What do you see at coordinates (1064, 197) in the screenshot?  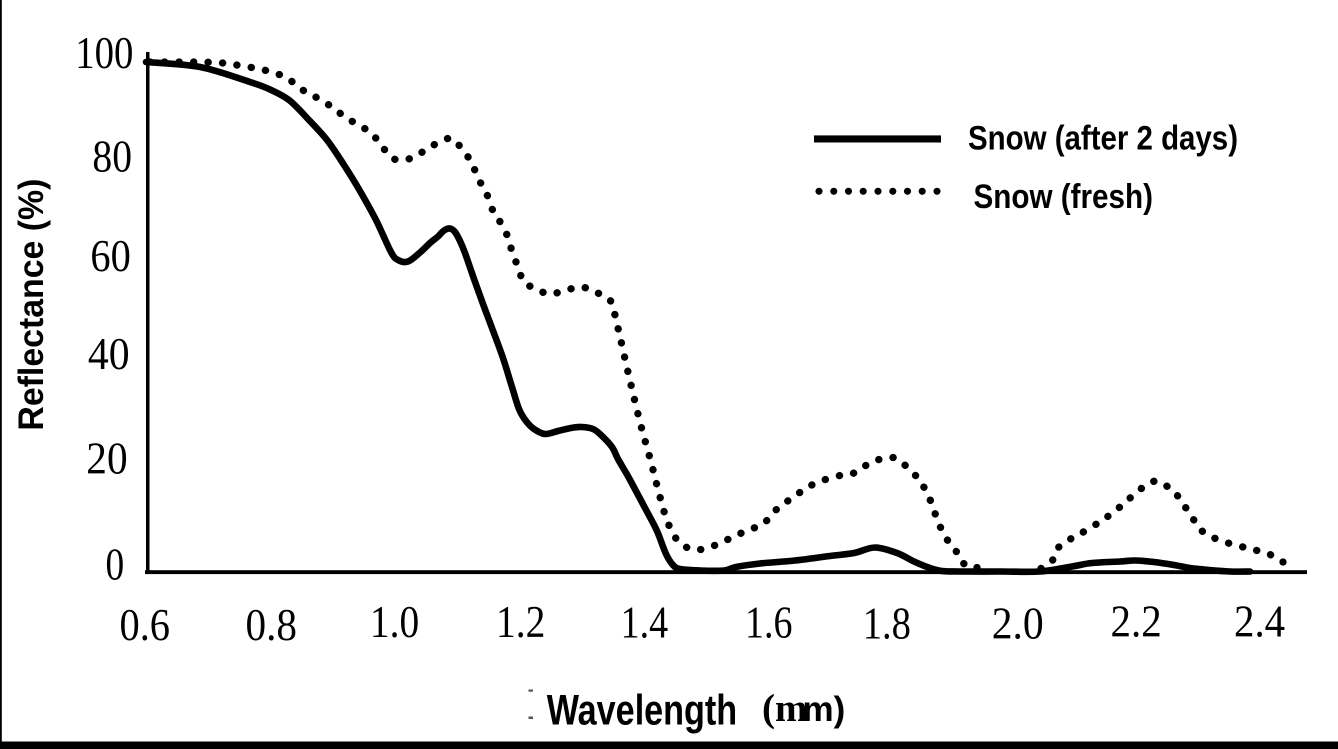 I see `svg-text: Snow (fresh)` at bounding box center [1064, 197].